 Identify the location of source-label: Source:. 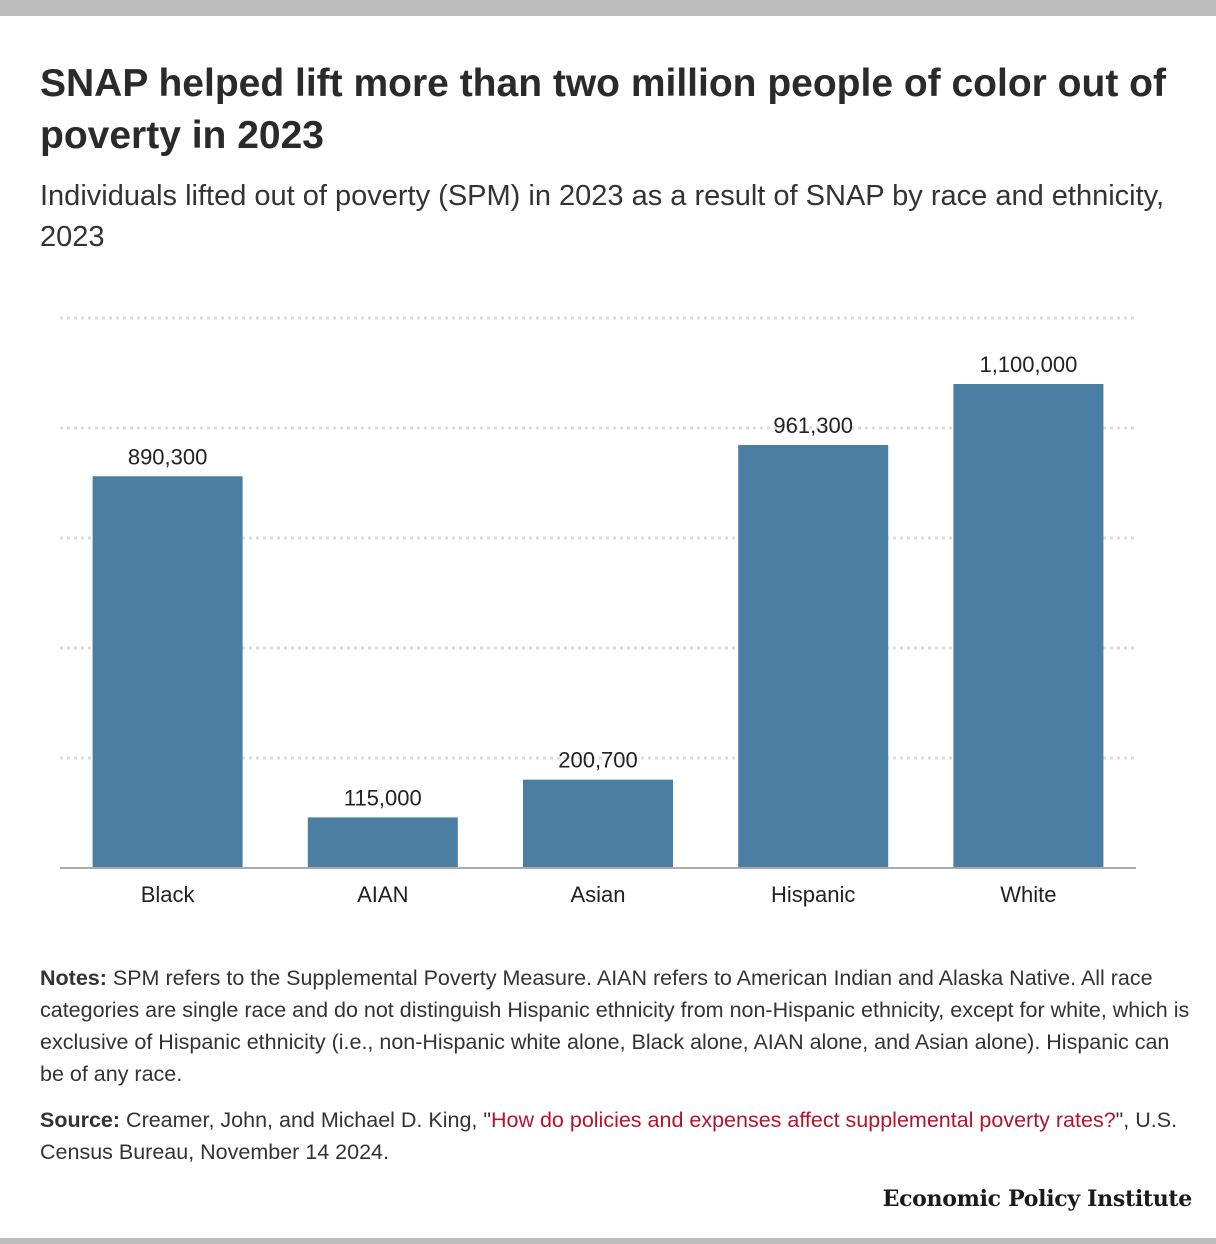
(80, 1120).